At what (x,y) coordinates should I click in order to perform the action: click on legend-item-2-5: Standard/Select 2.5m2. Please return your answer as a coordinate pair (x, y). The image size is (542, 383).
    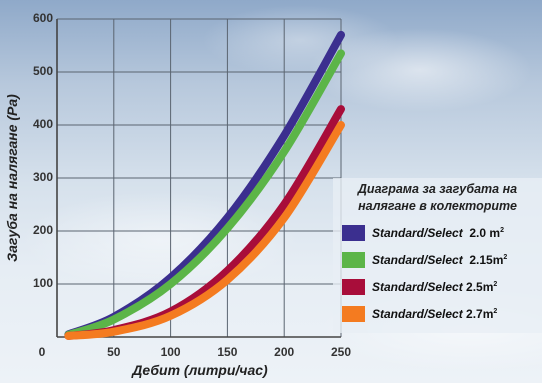
    Looking at the image, I should click on (442, 288).